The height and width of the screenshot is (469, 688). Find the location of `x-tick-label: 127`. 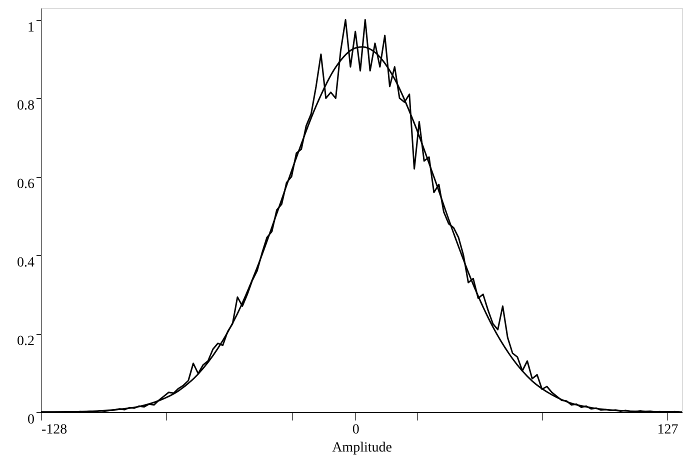

x-tick-label: 127 is located at coordinates (667, 430).